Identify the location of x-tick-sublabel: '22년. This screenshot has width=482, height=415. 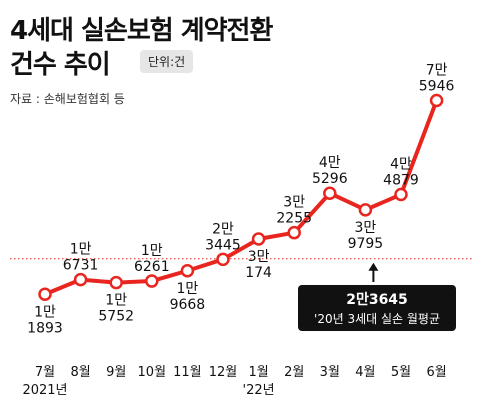
(259, 390).